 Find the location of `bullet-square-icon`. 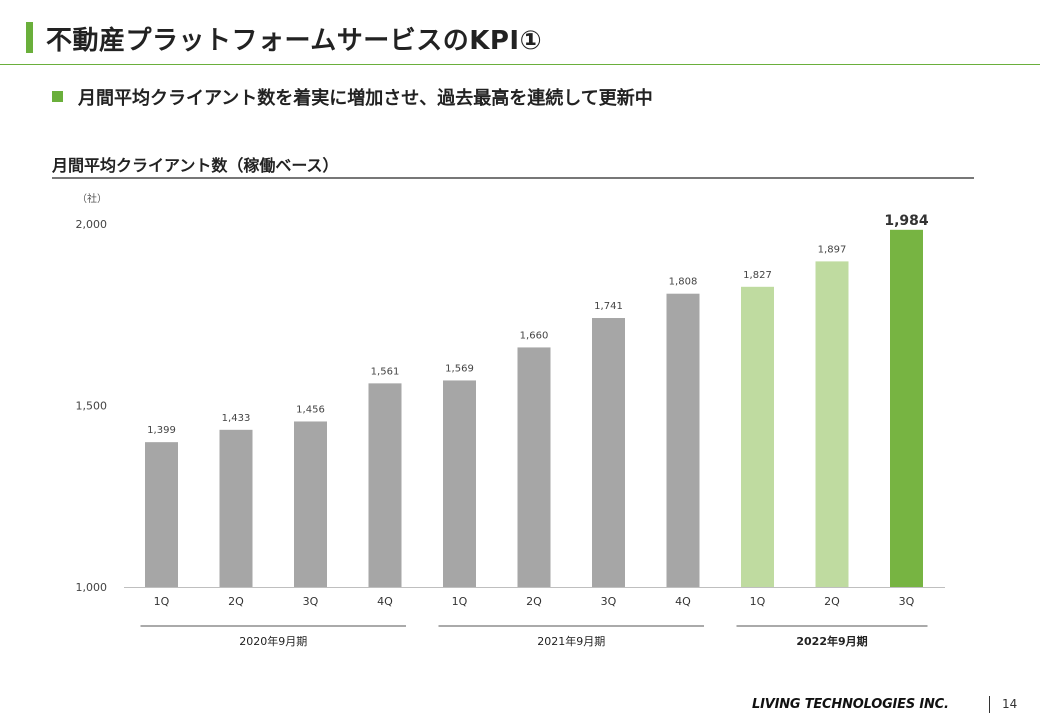

bullet-square-icon is located at coordinates (57, 96).